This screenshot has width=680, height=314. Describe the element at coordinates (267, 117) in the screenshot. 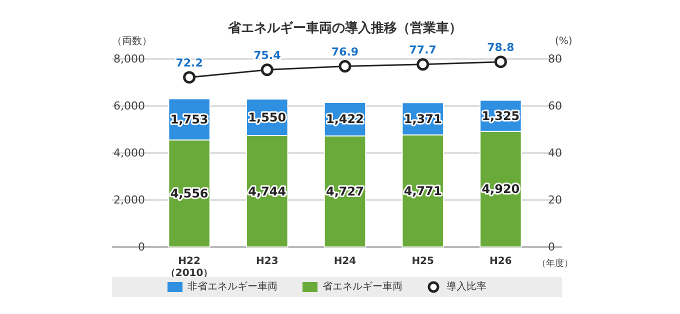

I see `data-label: 1,550` at that location.